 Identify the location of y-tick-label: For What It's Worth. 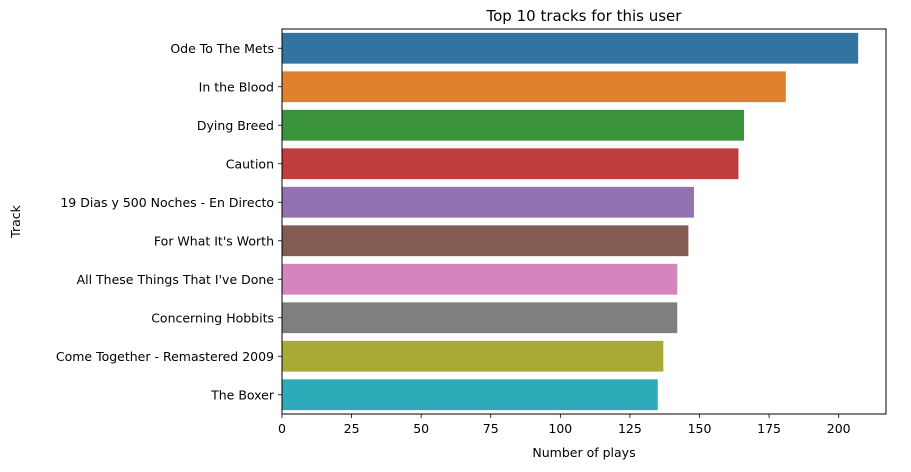
(214, 240).